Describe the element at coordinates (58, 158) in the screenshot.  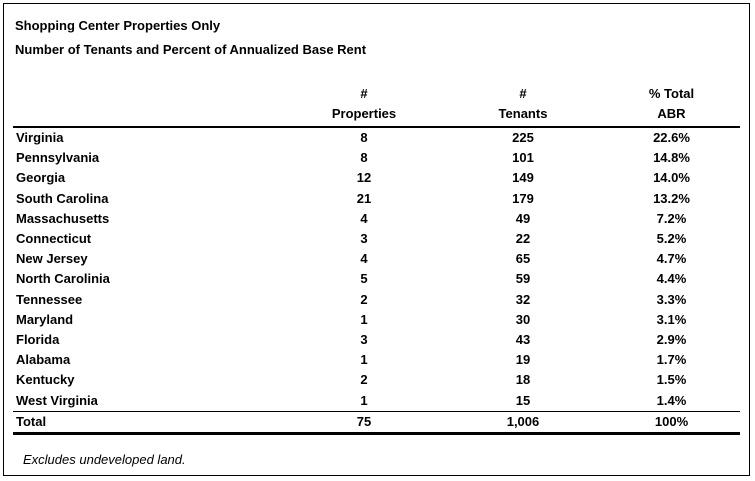
I see `state-cell: Pennsylvania` at that location.